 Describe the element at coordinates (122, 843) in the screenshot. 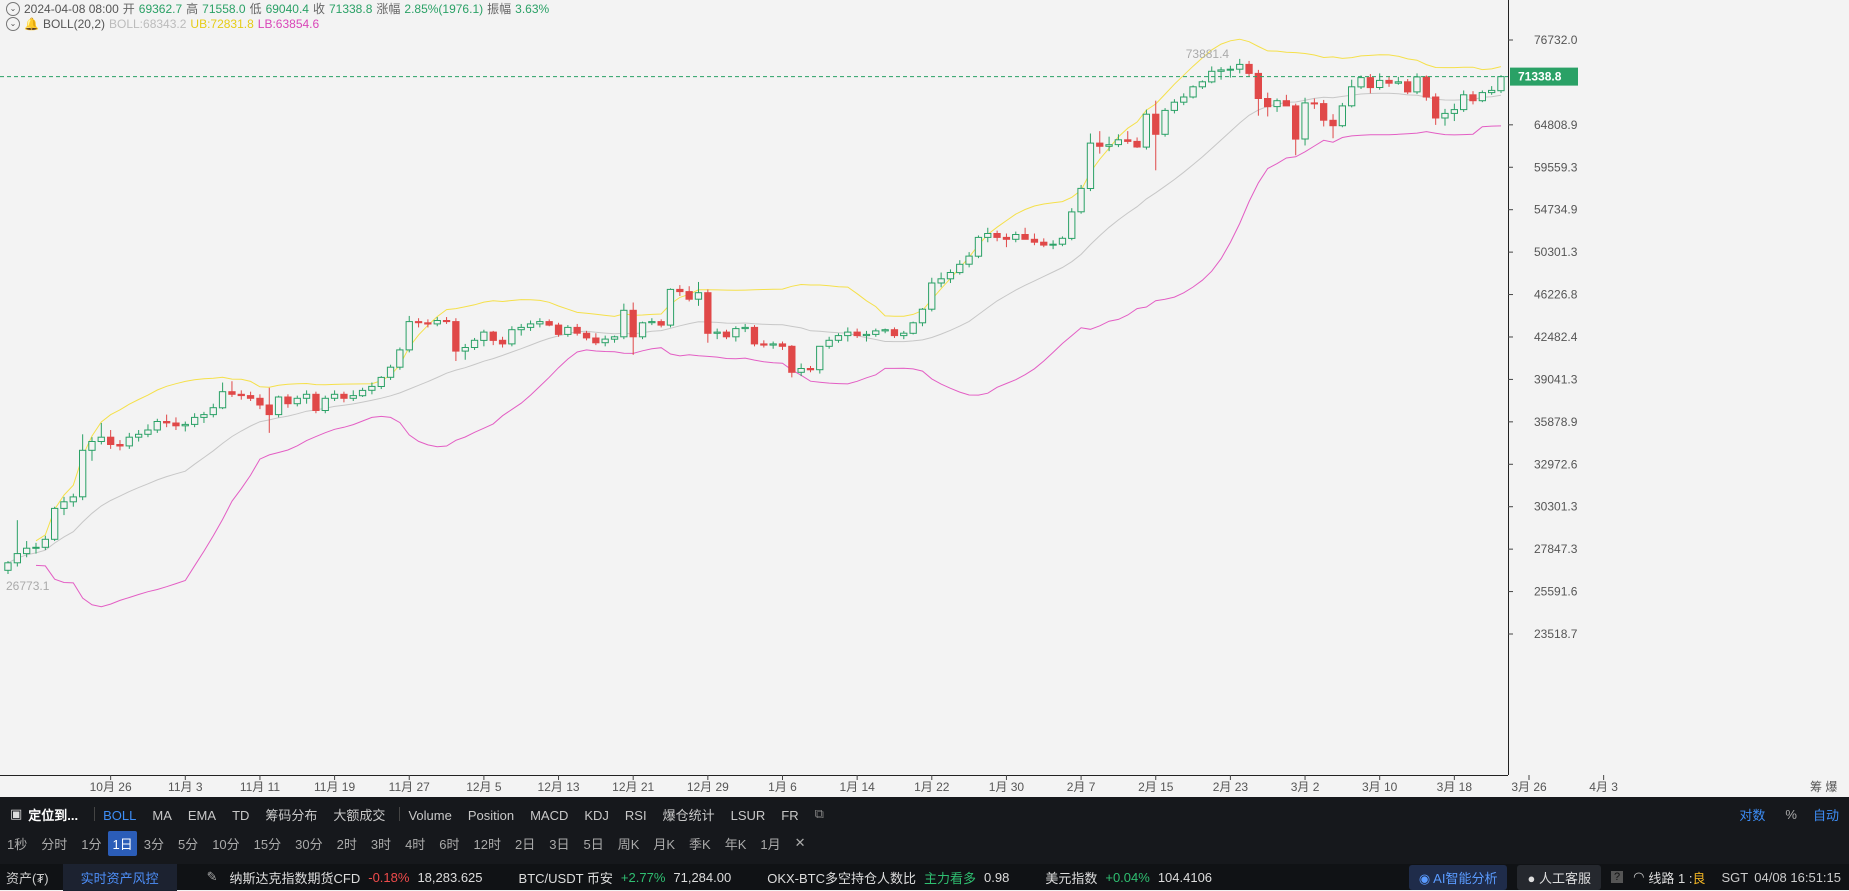

I see `timeframe-3: 1日` at that location.